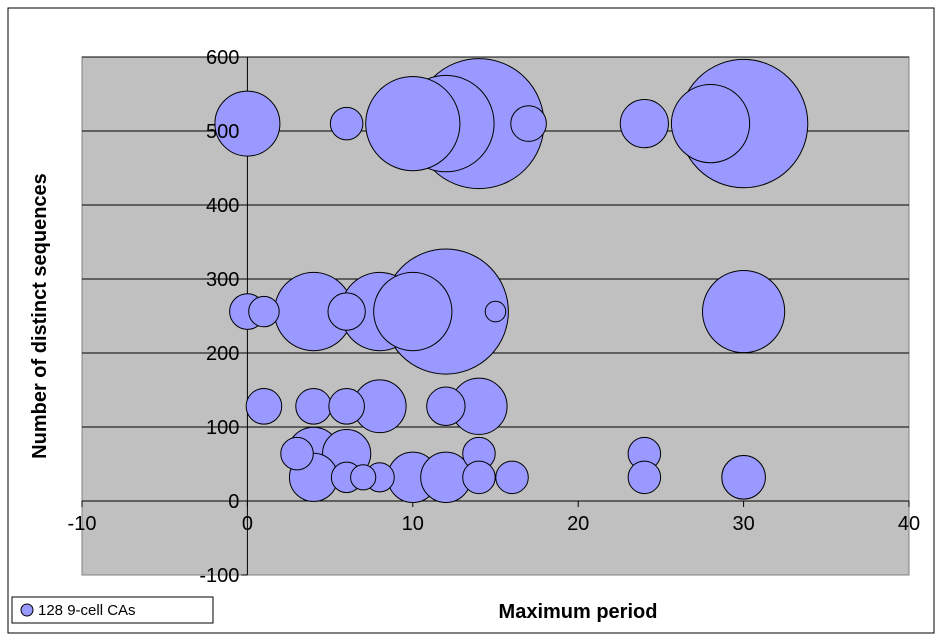 The width and height of the screenshot is (942, 641). Describe the element at coordinates (578, 524) in the screenshot. I see `x-tick-label: 20` at that location.